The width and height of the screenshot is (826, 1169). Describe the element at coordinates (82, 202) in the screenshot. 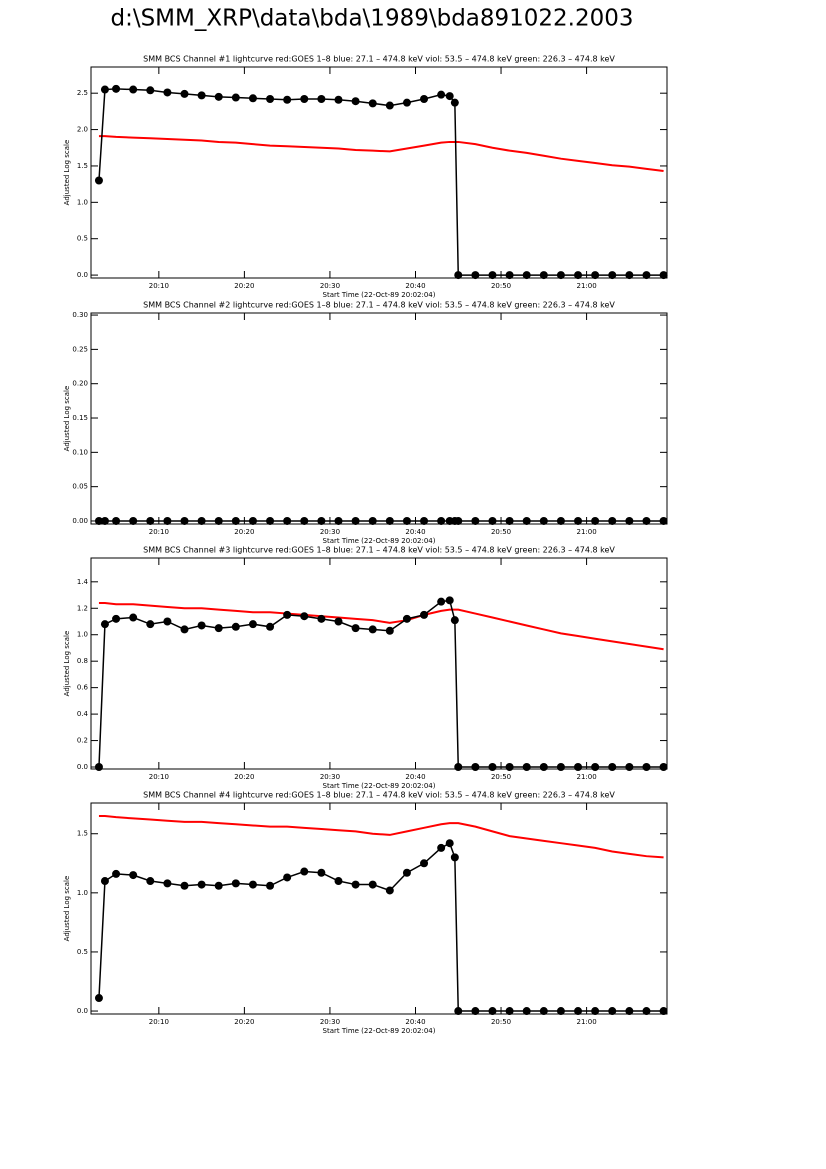

I see `y-tick-label: 1.0` at that location.